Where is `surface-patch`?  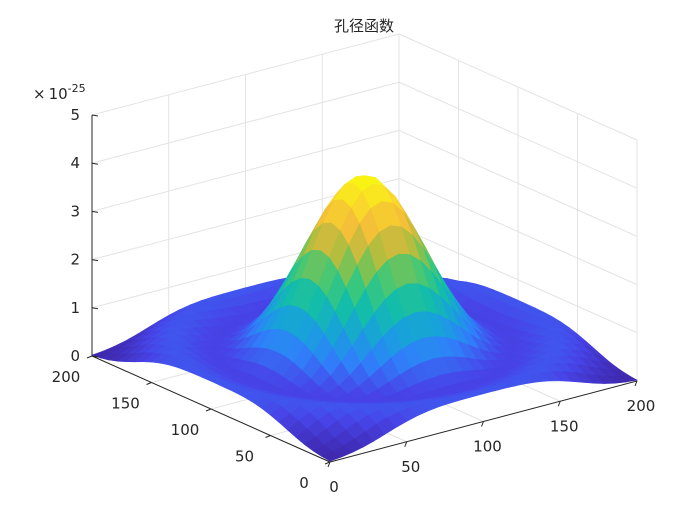 surface-patch is located at coordinates (331, 456).